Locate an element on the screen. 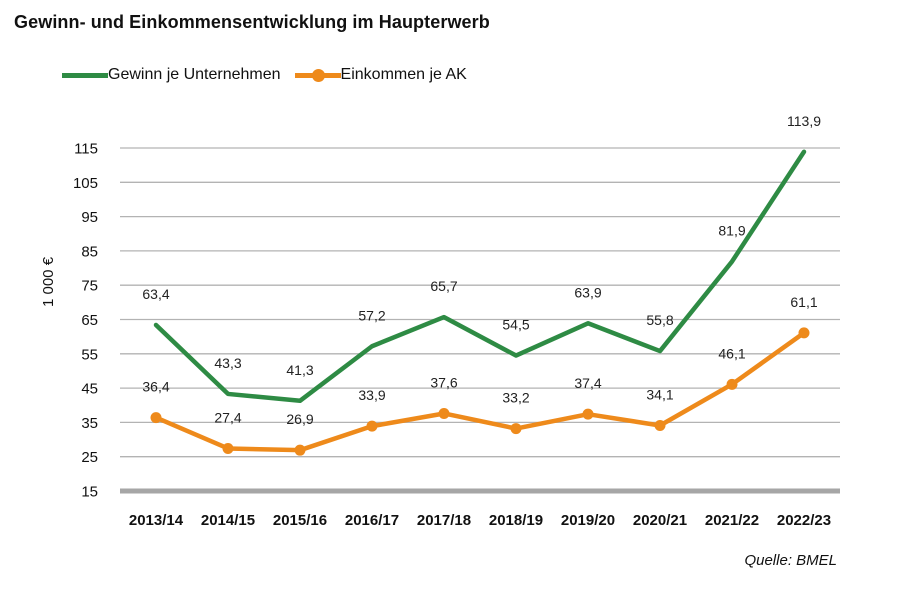  x-tick-label: 2014/15 is located at coordinates (228, 520).